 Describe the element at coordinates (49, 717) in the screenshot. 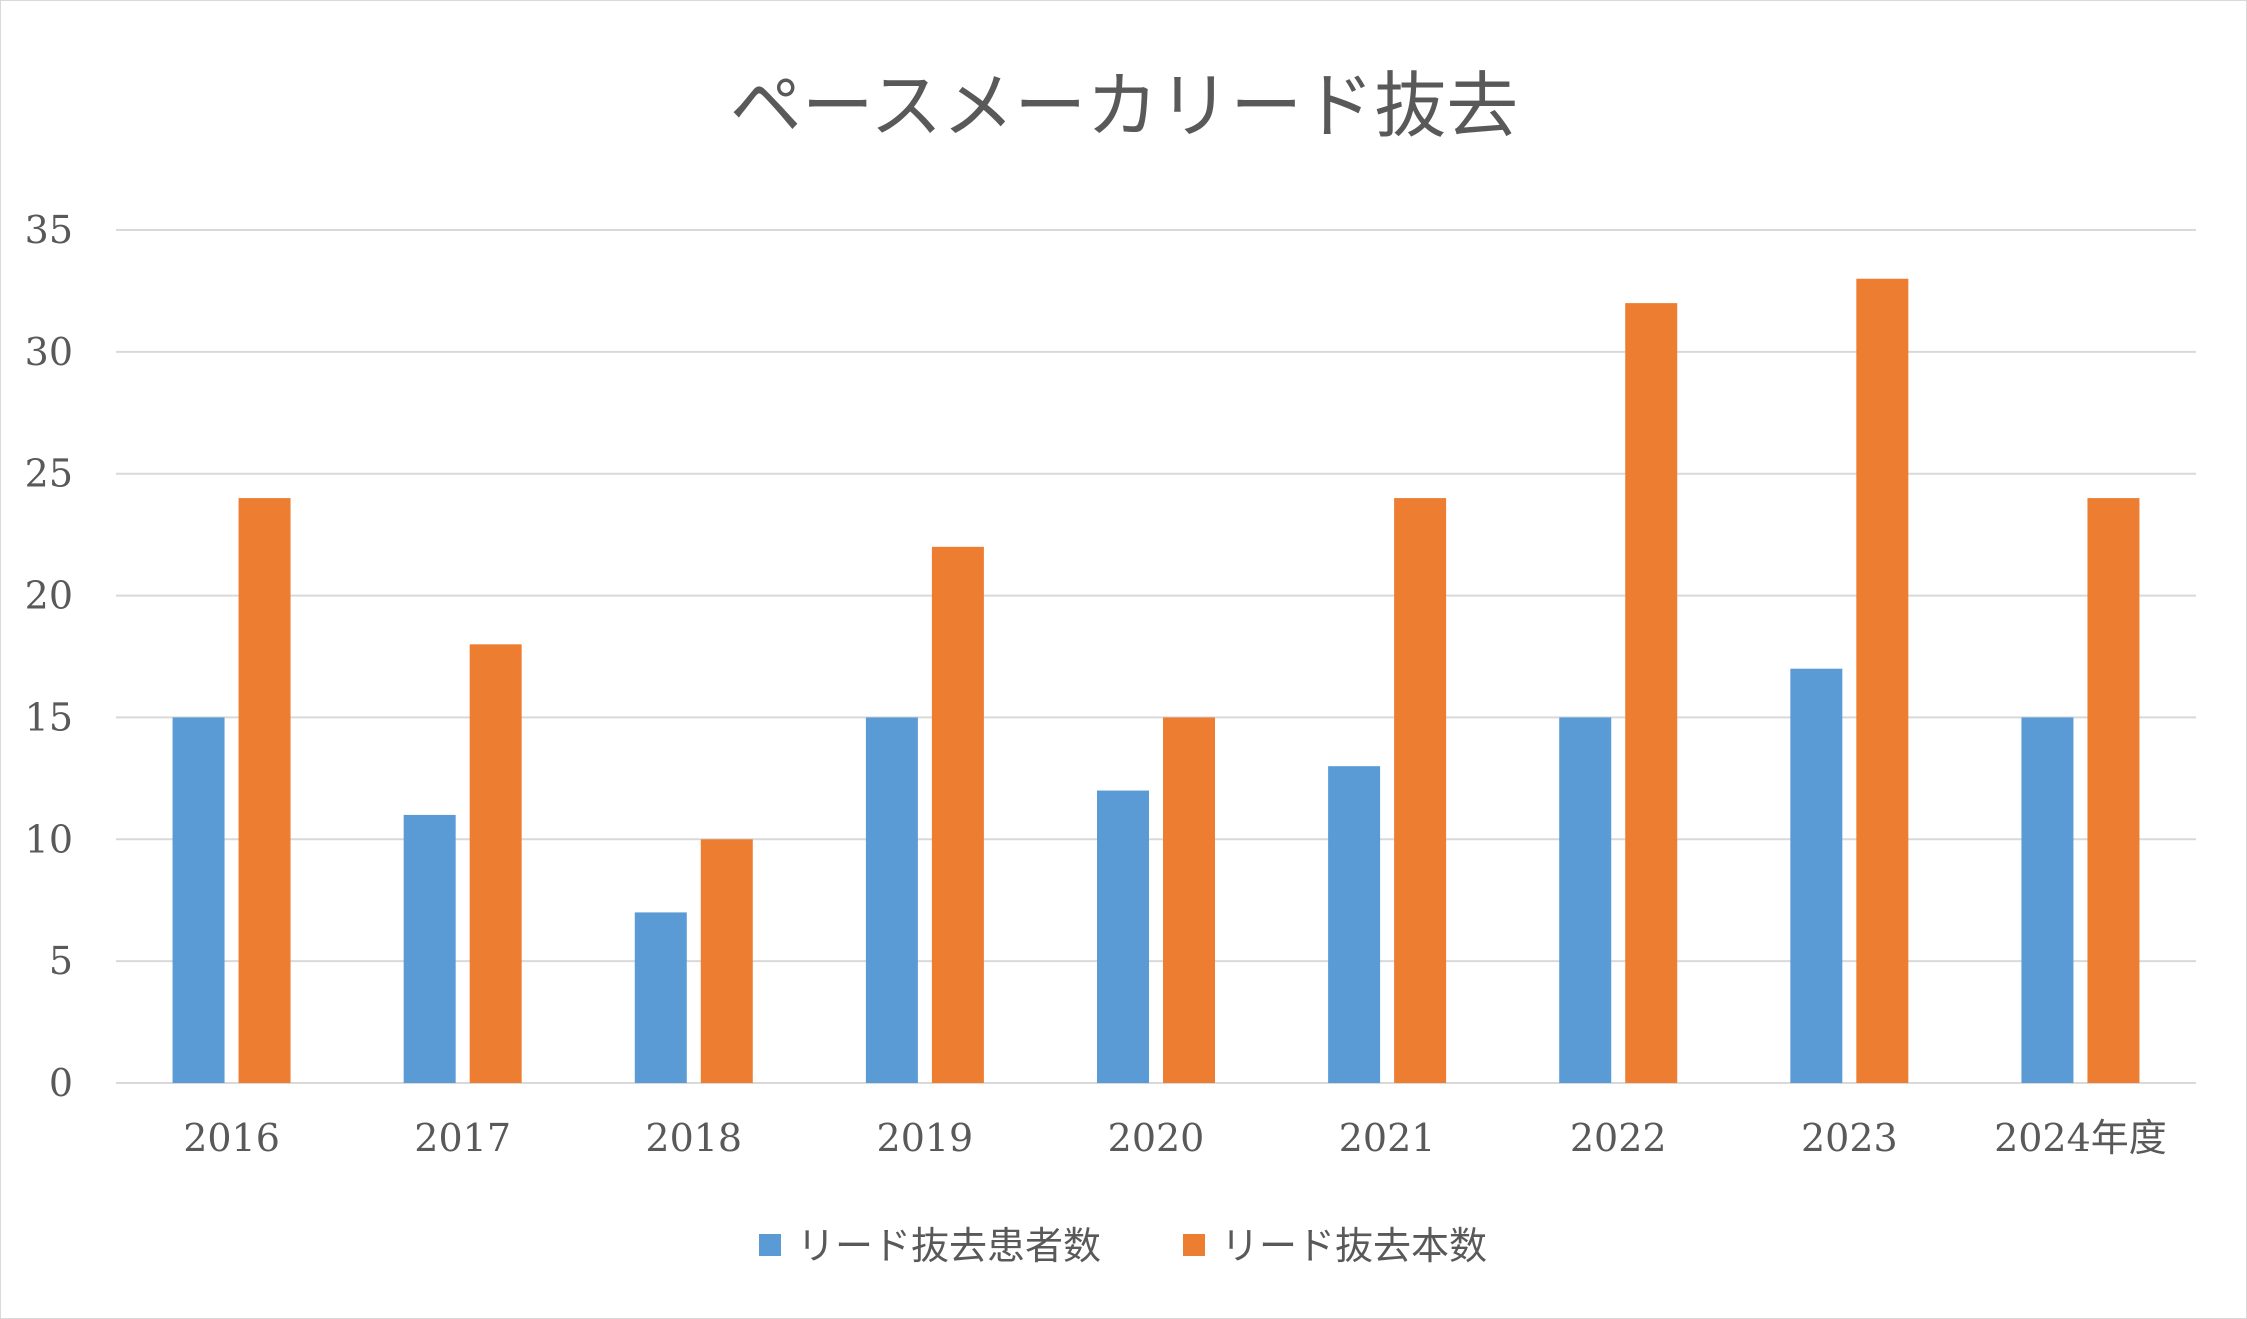

I see `y-tick-label: 15` at that location.